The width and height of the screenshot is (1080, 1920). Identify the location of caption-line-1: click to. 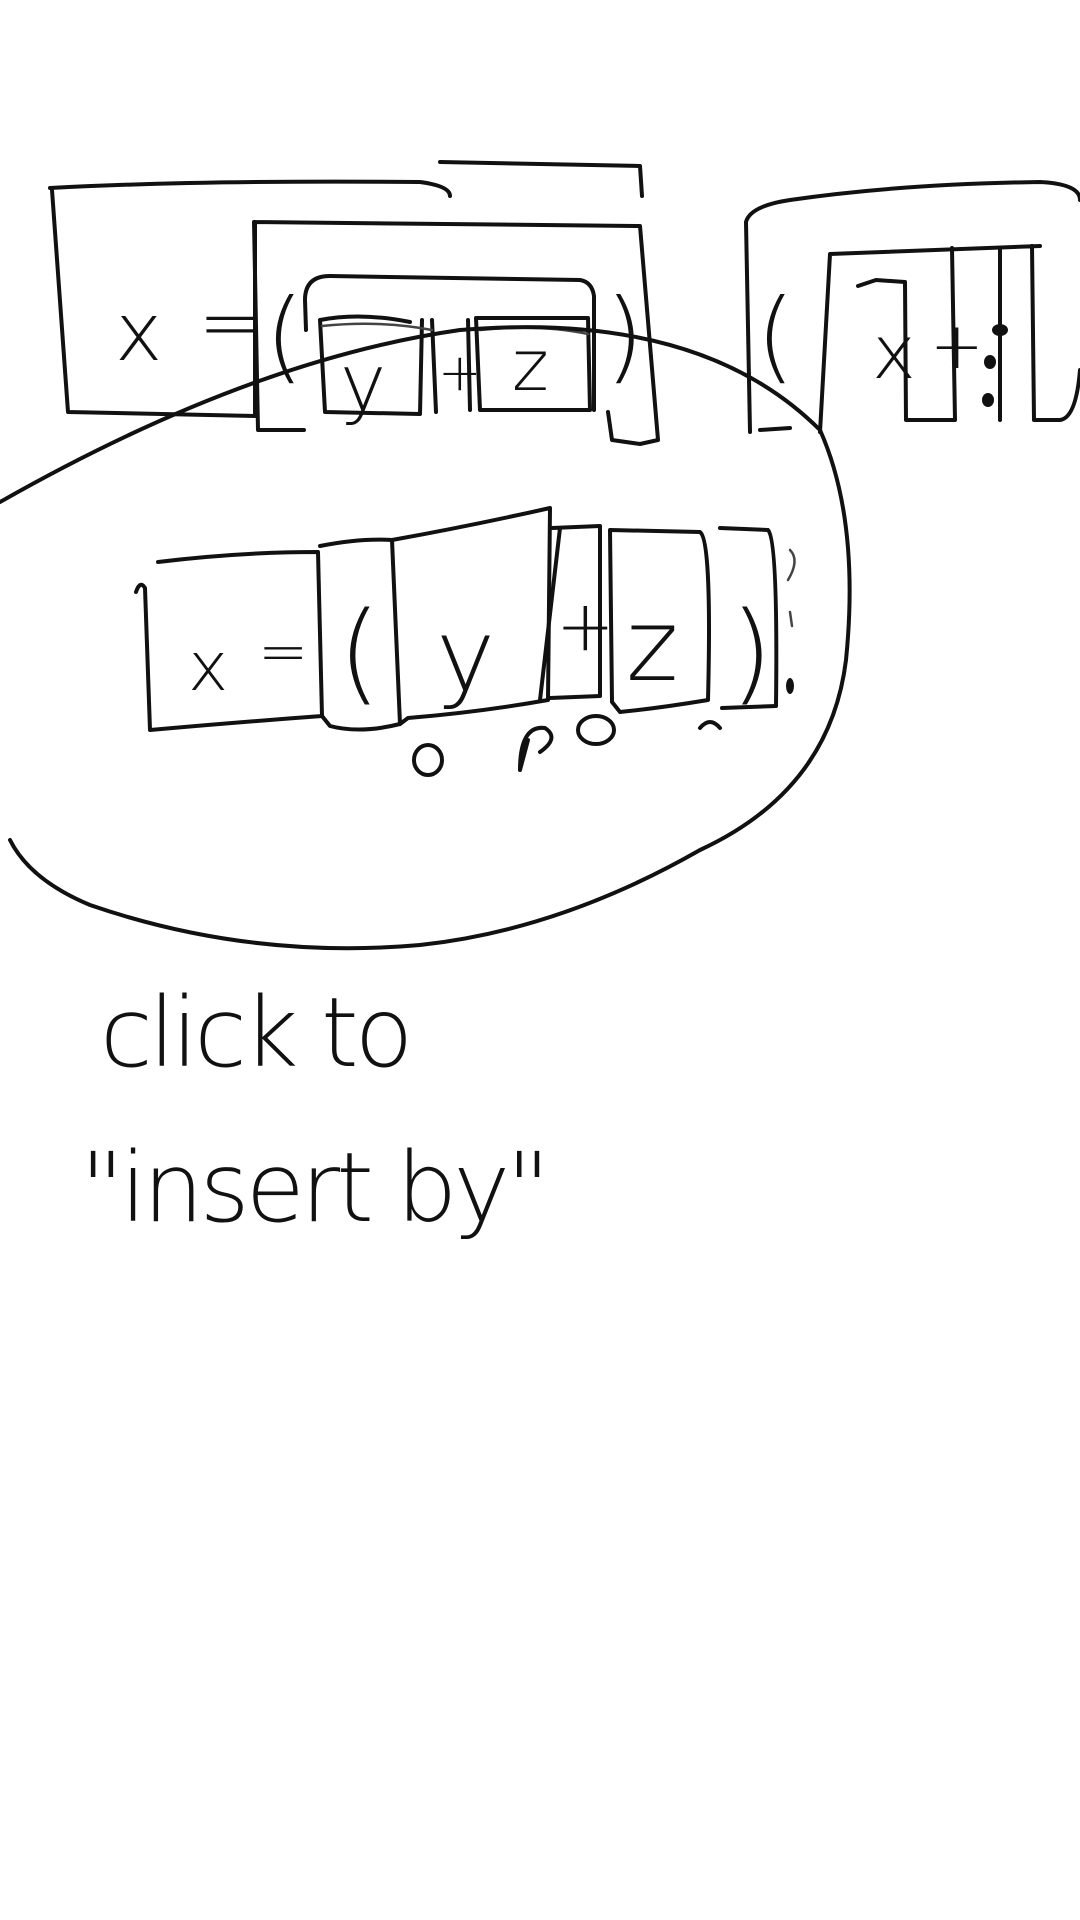
(256, 1033).